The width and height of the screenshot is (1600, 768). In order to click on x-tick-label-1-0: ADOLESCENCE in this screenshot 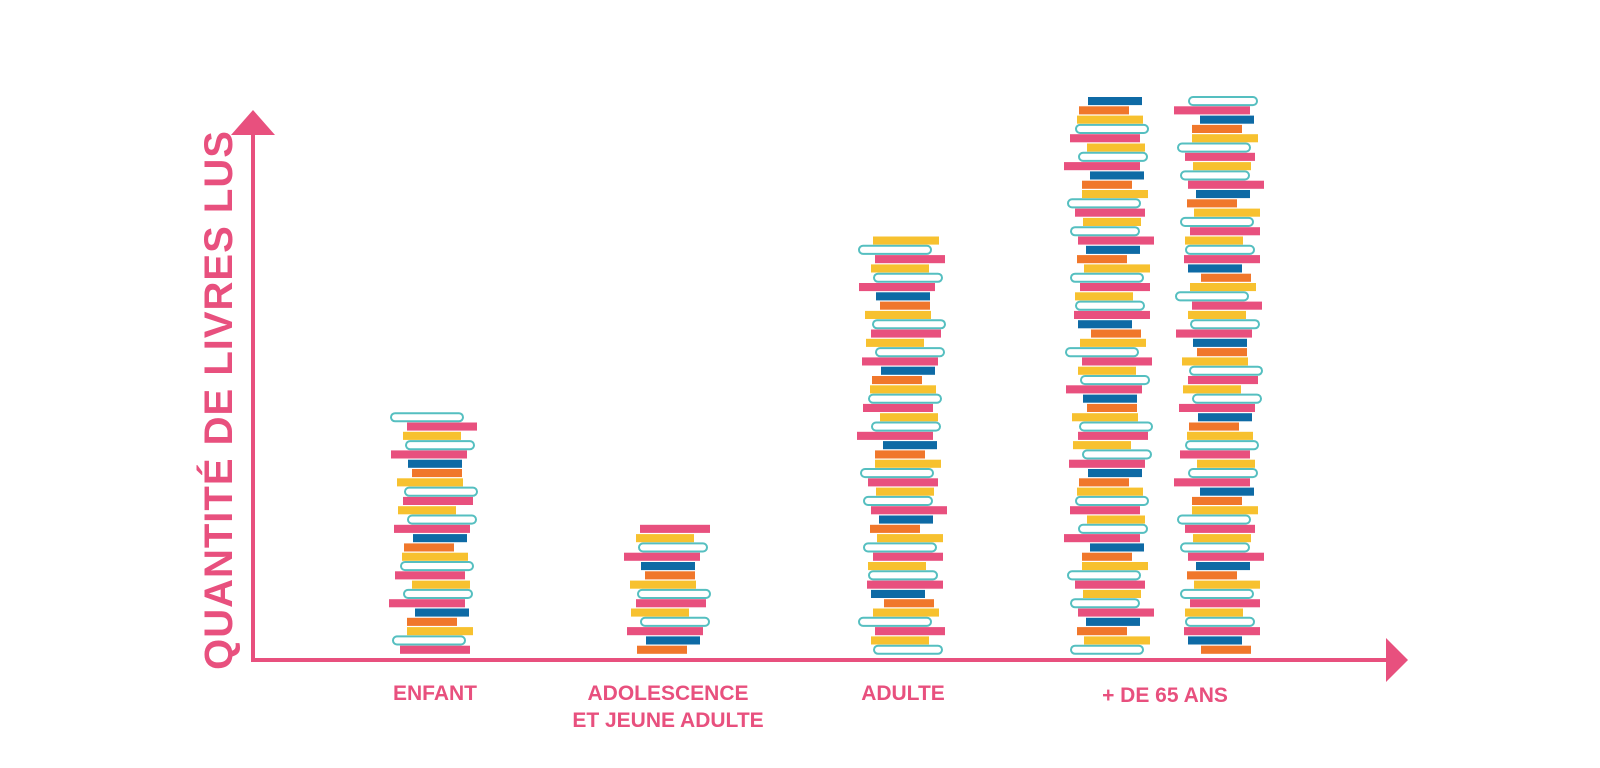, I will do `click(667, 693)`.